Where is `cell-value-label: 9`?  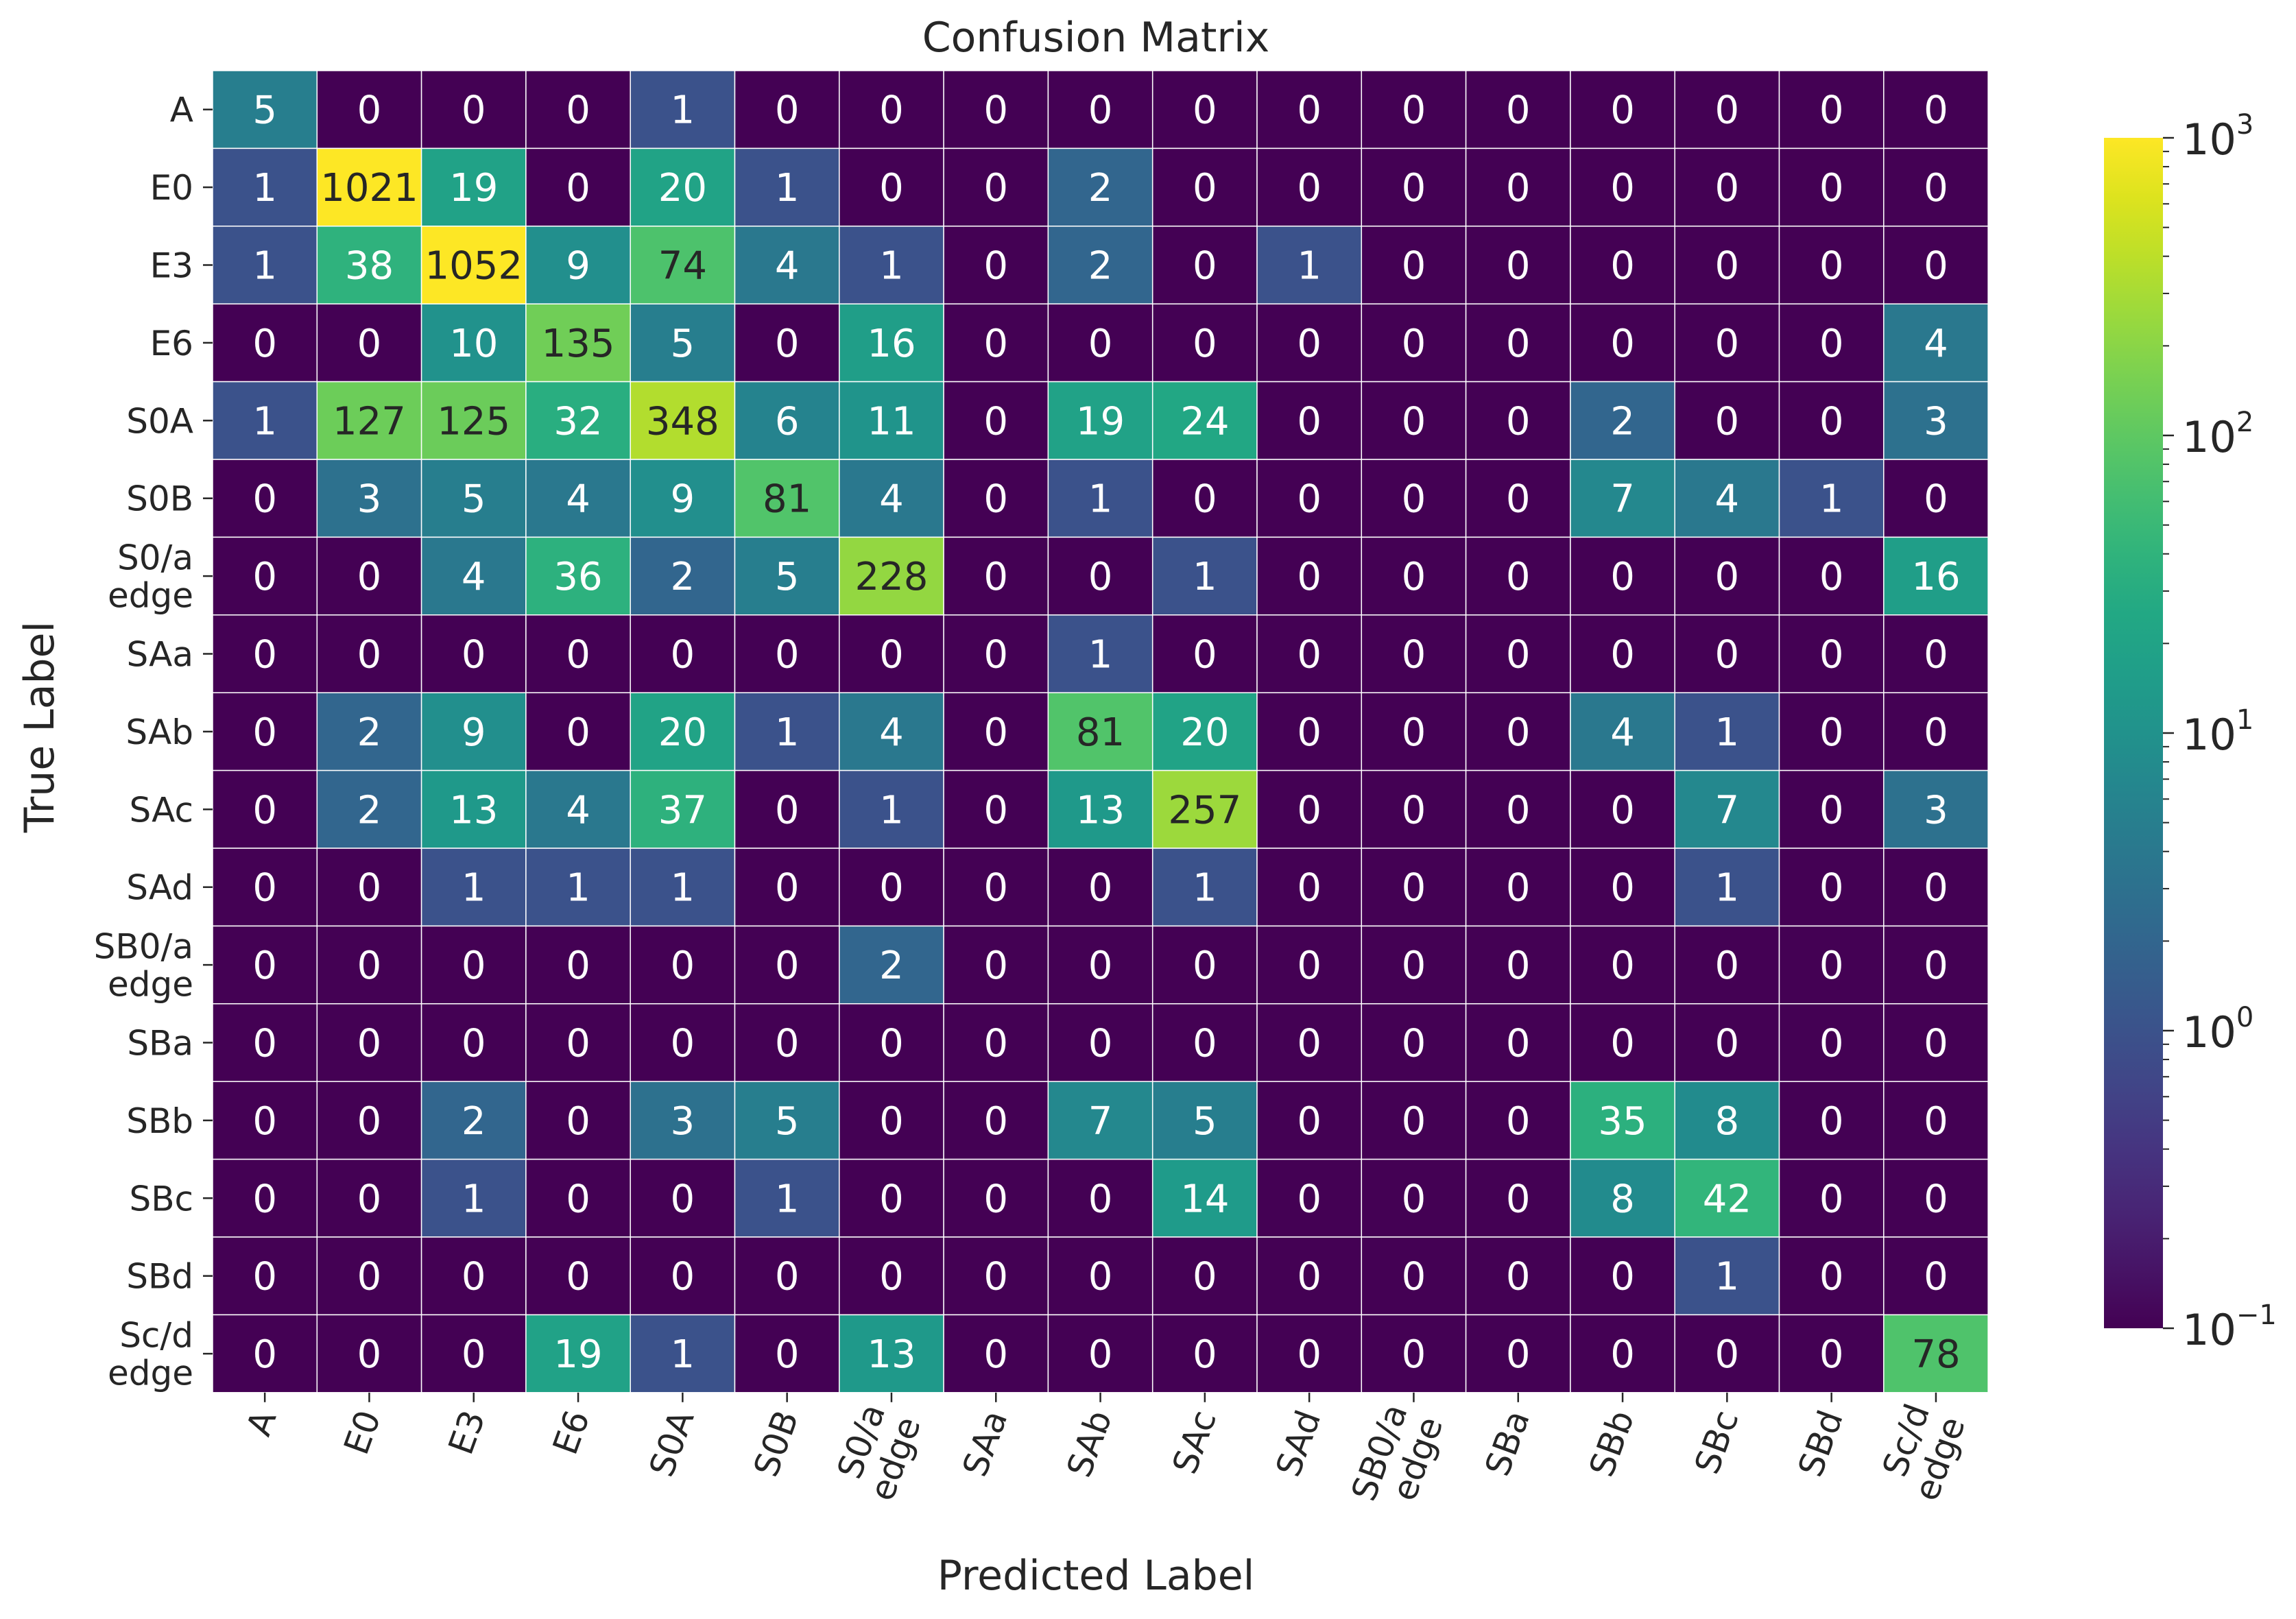 cell-value-label: 9 is located at coordinates (578, 266).